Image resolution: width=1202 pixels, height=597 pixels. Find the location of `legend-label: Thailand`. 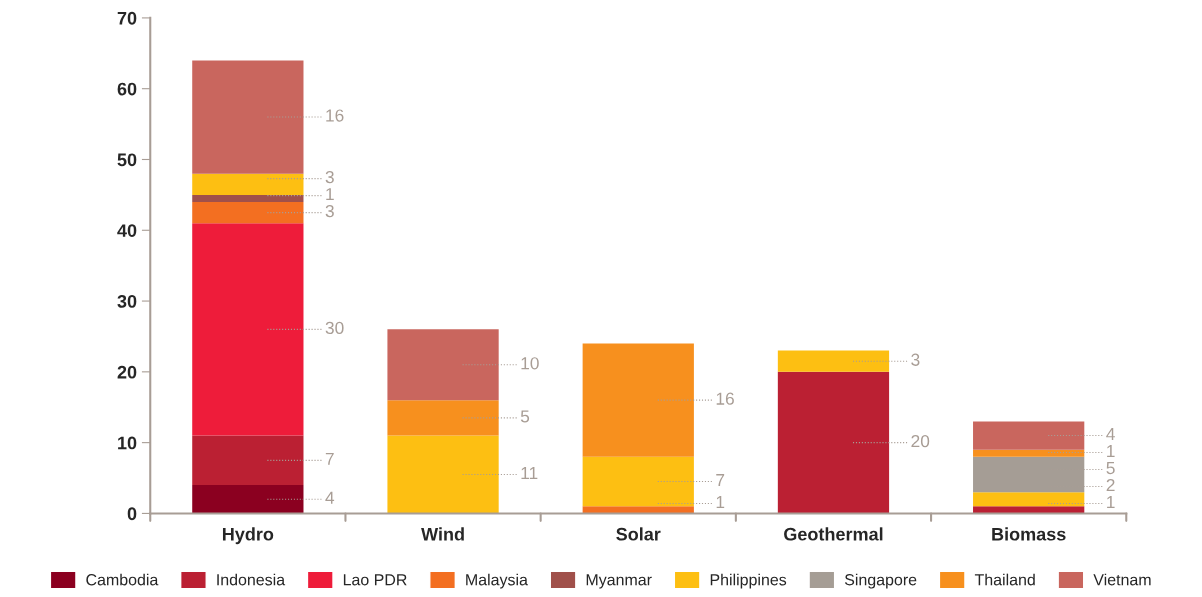

legend-label: Thailand is located at coordinates (1004, 579).